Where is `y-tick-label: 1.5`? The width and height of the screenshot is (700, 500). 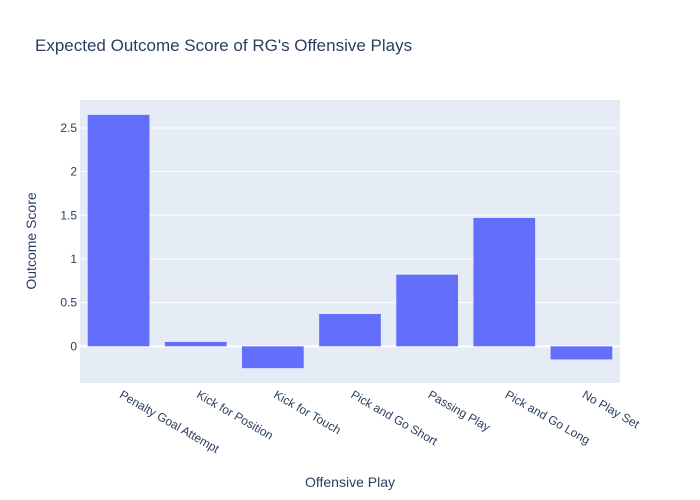
y-tick-label: 1.5 is located at coordinates (68, 215).